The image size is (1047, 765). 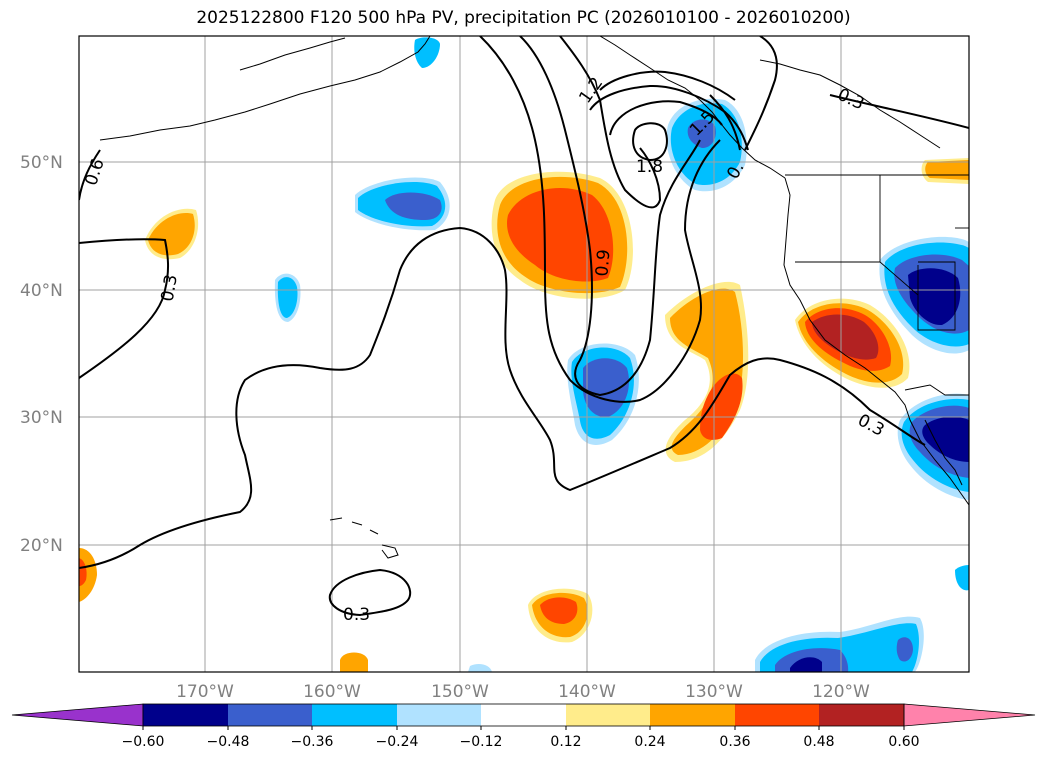 I want to click on colorbar-tick-label: 0.24, so click(x=649, y=742).